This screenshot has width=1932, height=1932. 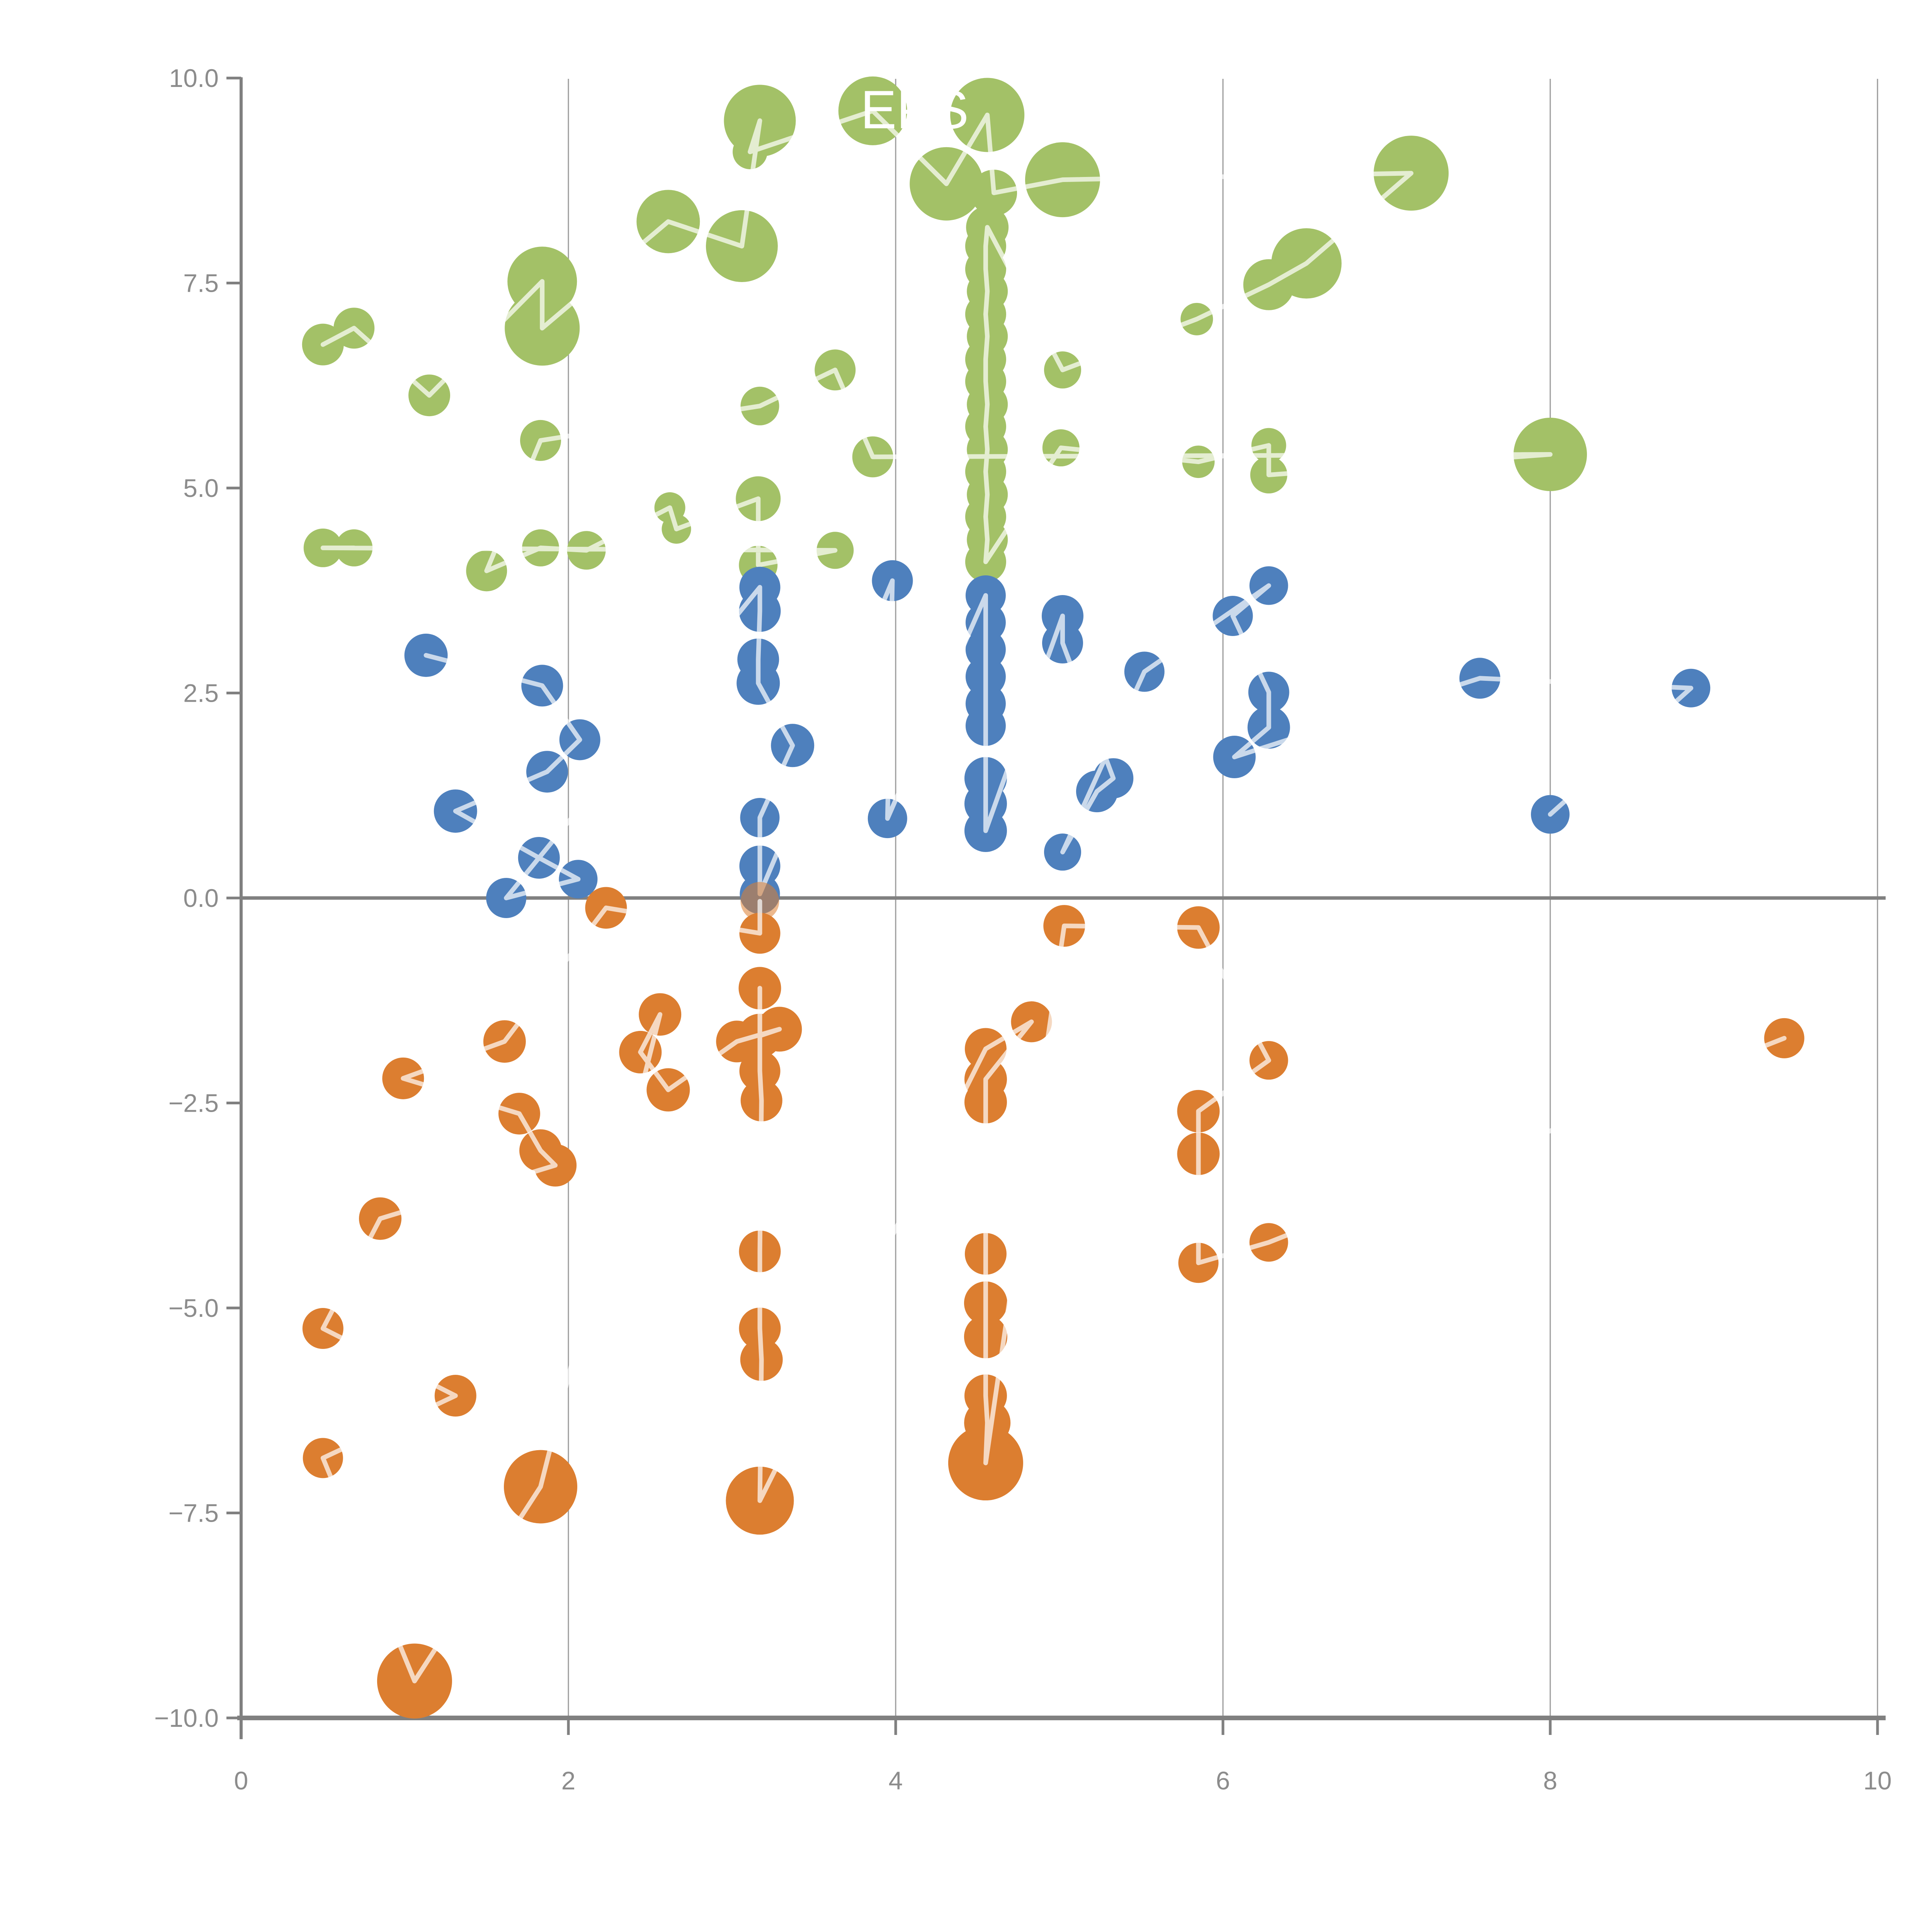 I want to click on y-tick-label: −7.5, so click(x=193, y=1513).